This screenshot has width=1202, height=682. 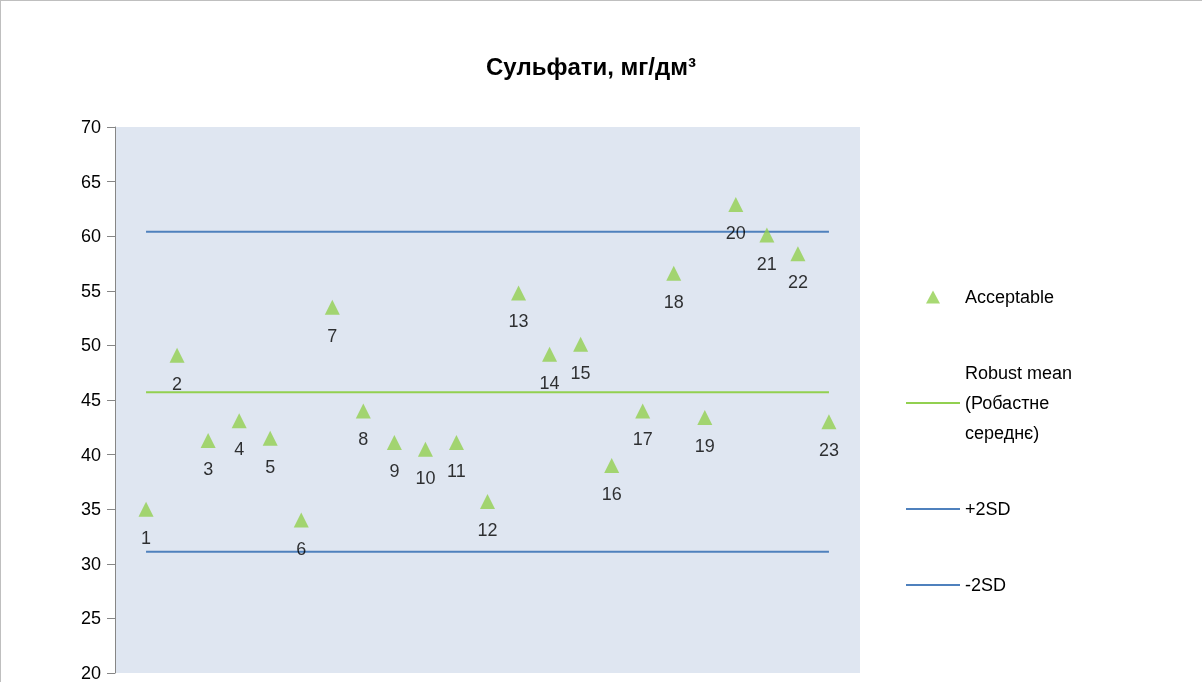 I want to click on legend-label: +2SD, so click(x=988, y=509).